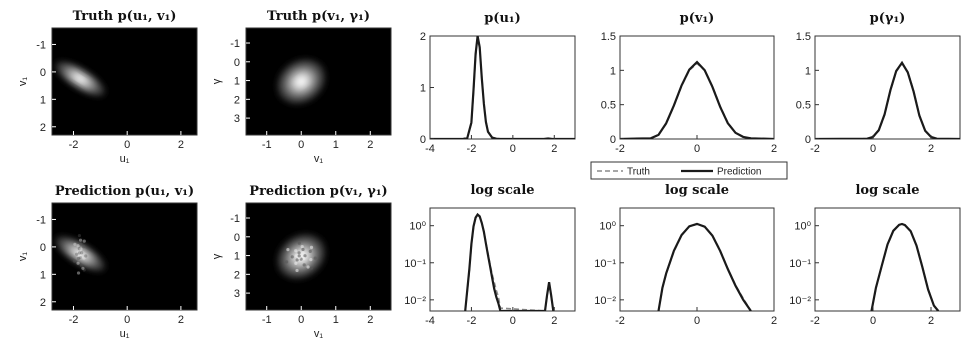  Describe the element at coordinates (638, 172) in the screenshot. I see `legend-truth-label: Truth` at that location.